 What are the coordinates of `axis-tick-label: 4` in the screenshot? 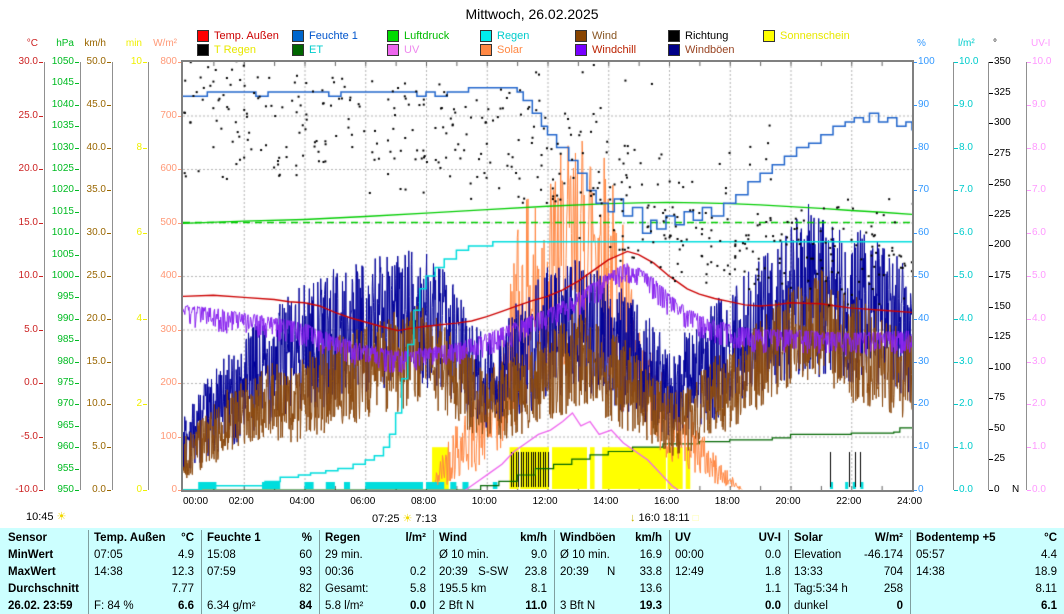 It's located at (139, 318).